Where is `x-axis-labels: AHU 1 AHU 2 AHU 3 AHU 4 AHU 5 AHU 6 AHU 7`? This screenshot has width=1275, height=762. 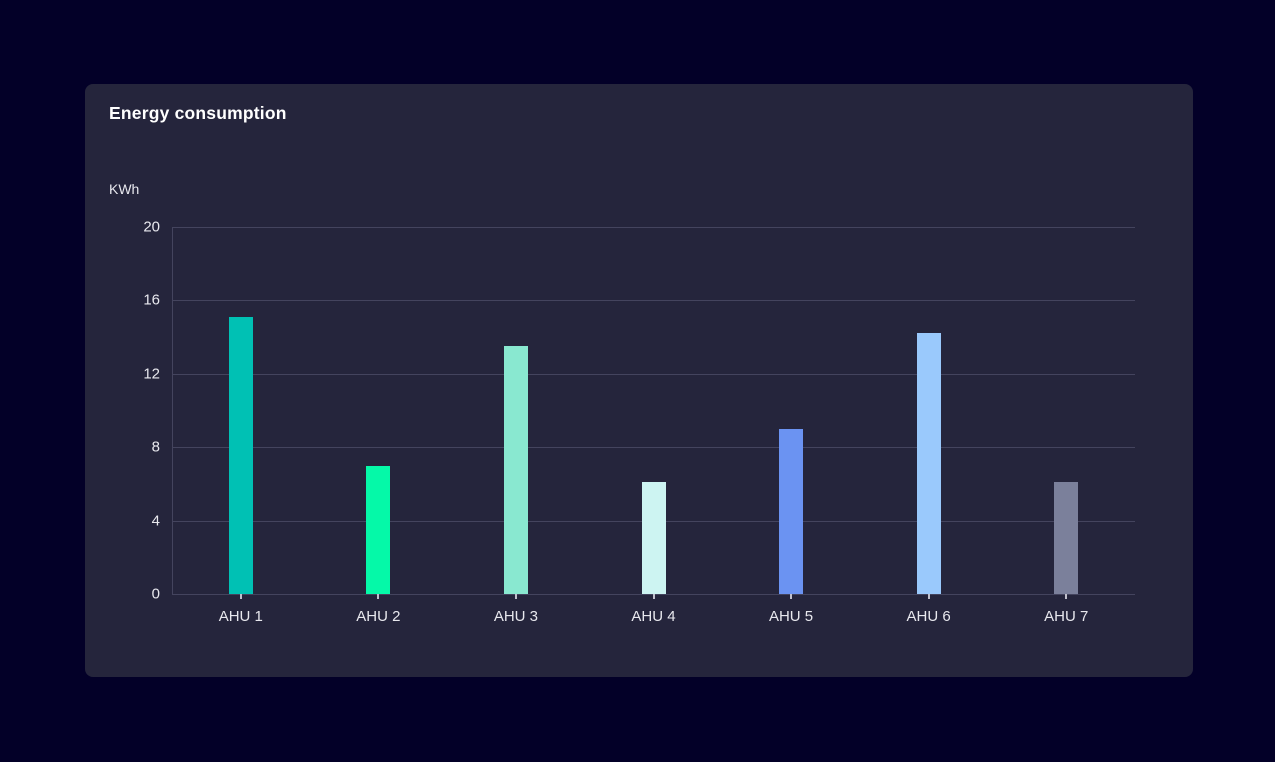
x-axis-labels: AHU 1 AHU 2 AHU 3 AHU 4 AHU 5 AHU 6 AHU 7 is located at coordinates (653, 619).